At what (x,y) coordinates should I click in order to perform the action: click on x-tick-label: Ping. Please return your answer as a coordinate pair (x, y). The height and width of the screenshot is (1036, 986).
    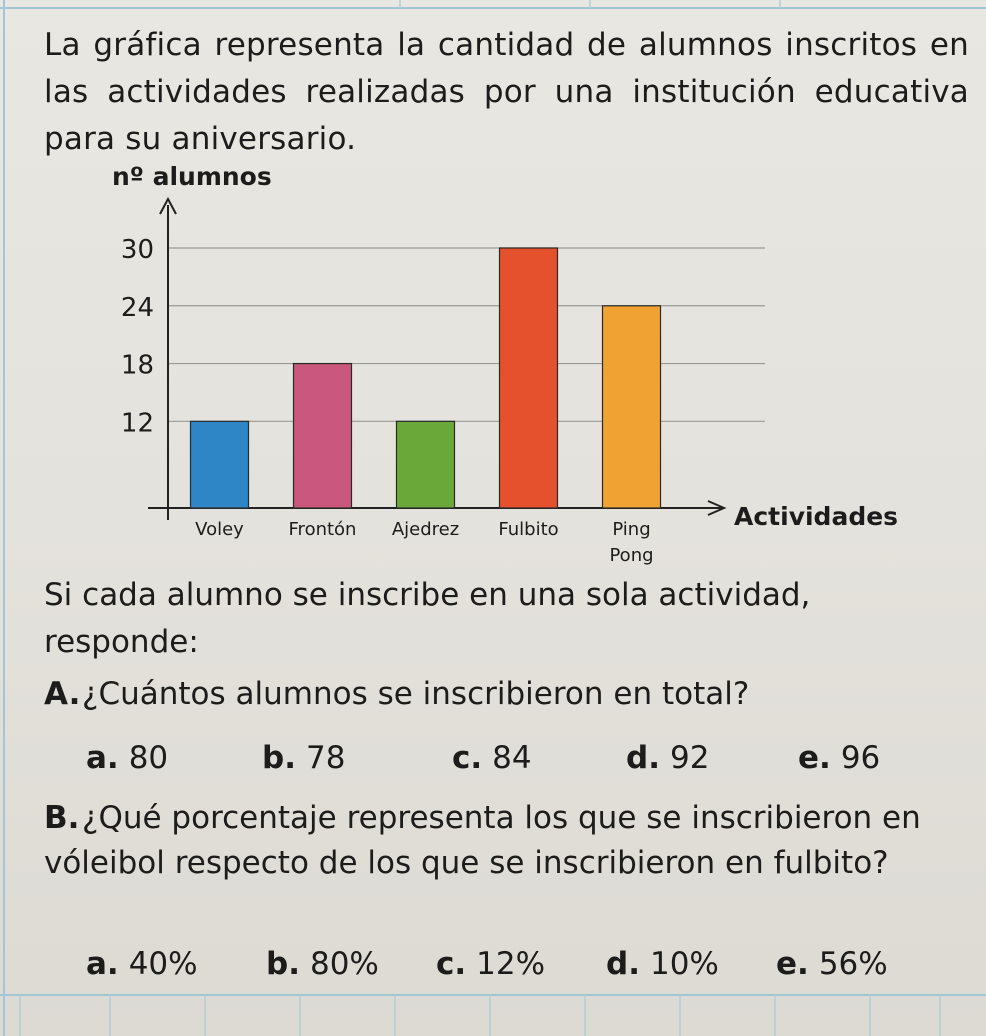
    Looking at the image, I should click on (631, 529).